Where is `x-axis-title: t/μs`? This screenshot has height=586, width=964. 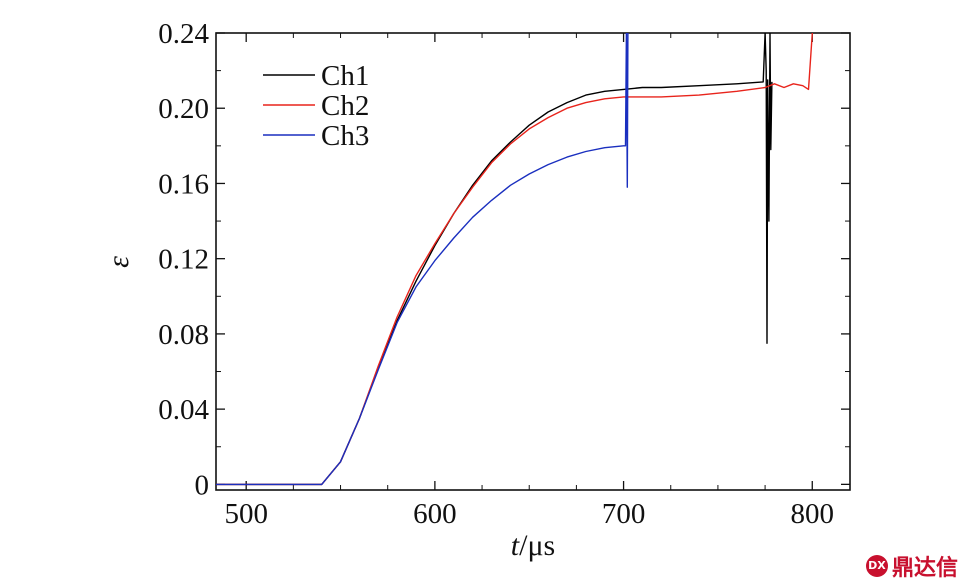 x-axis-title: t/μs is located at coordinates (533, 545).